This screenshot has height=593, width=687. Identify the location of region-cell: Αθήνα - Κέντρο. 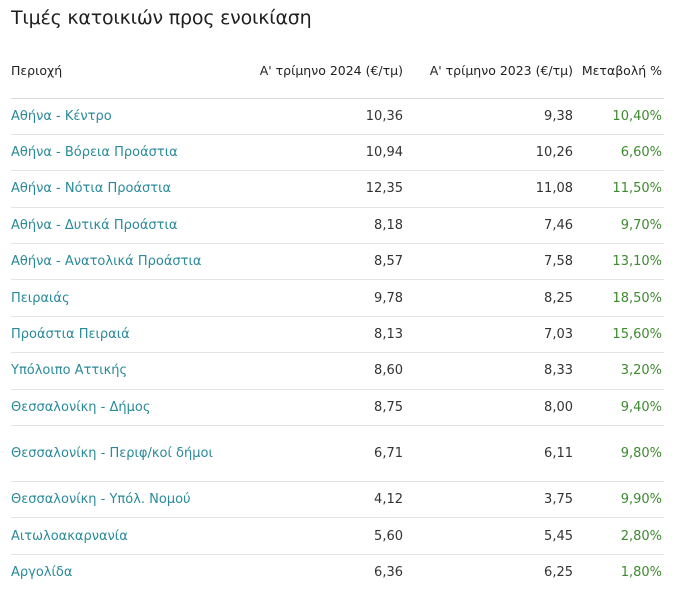
(117, 116).